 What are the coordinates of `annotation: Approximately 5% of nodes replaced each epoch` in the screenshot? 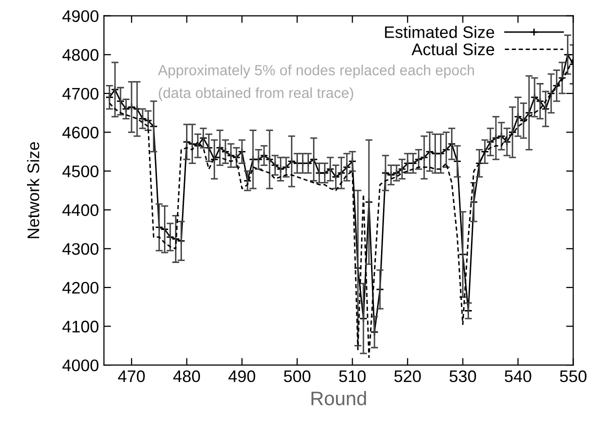 It's located at (316, 71).